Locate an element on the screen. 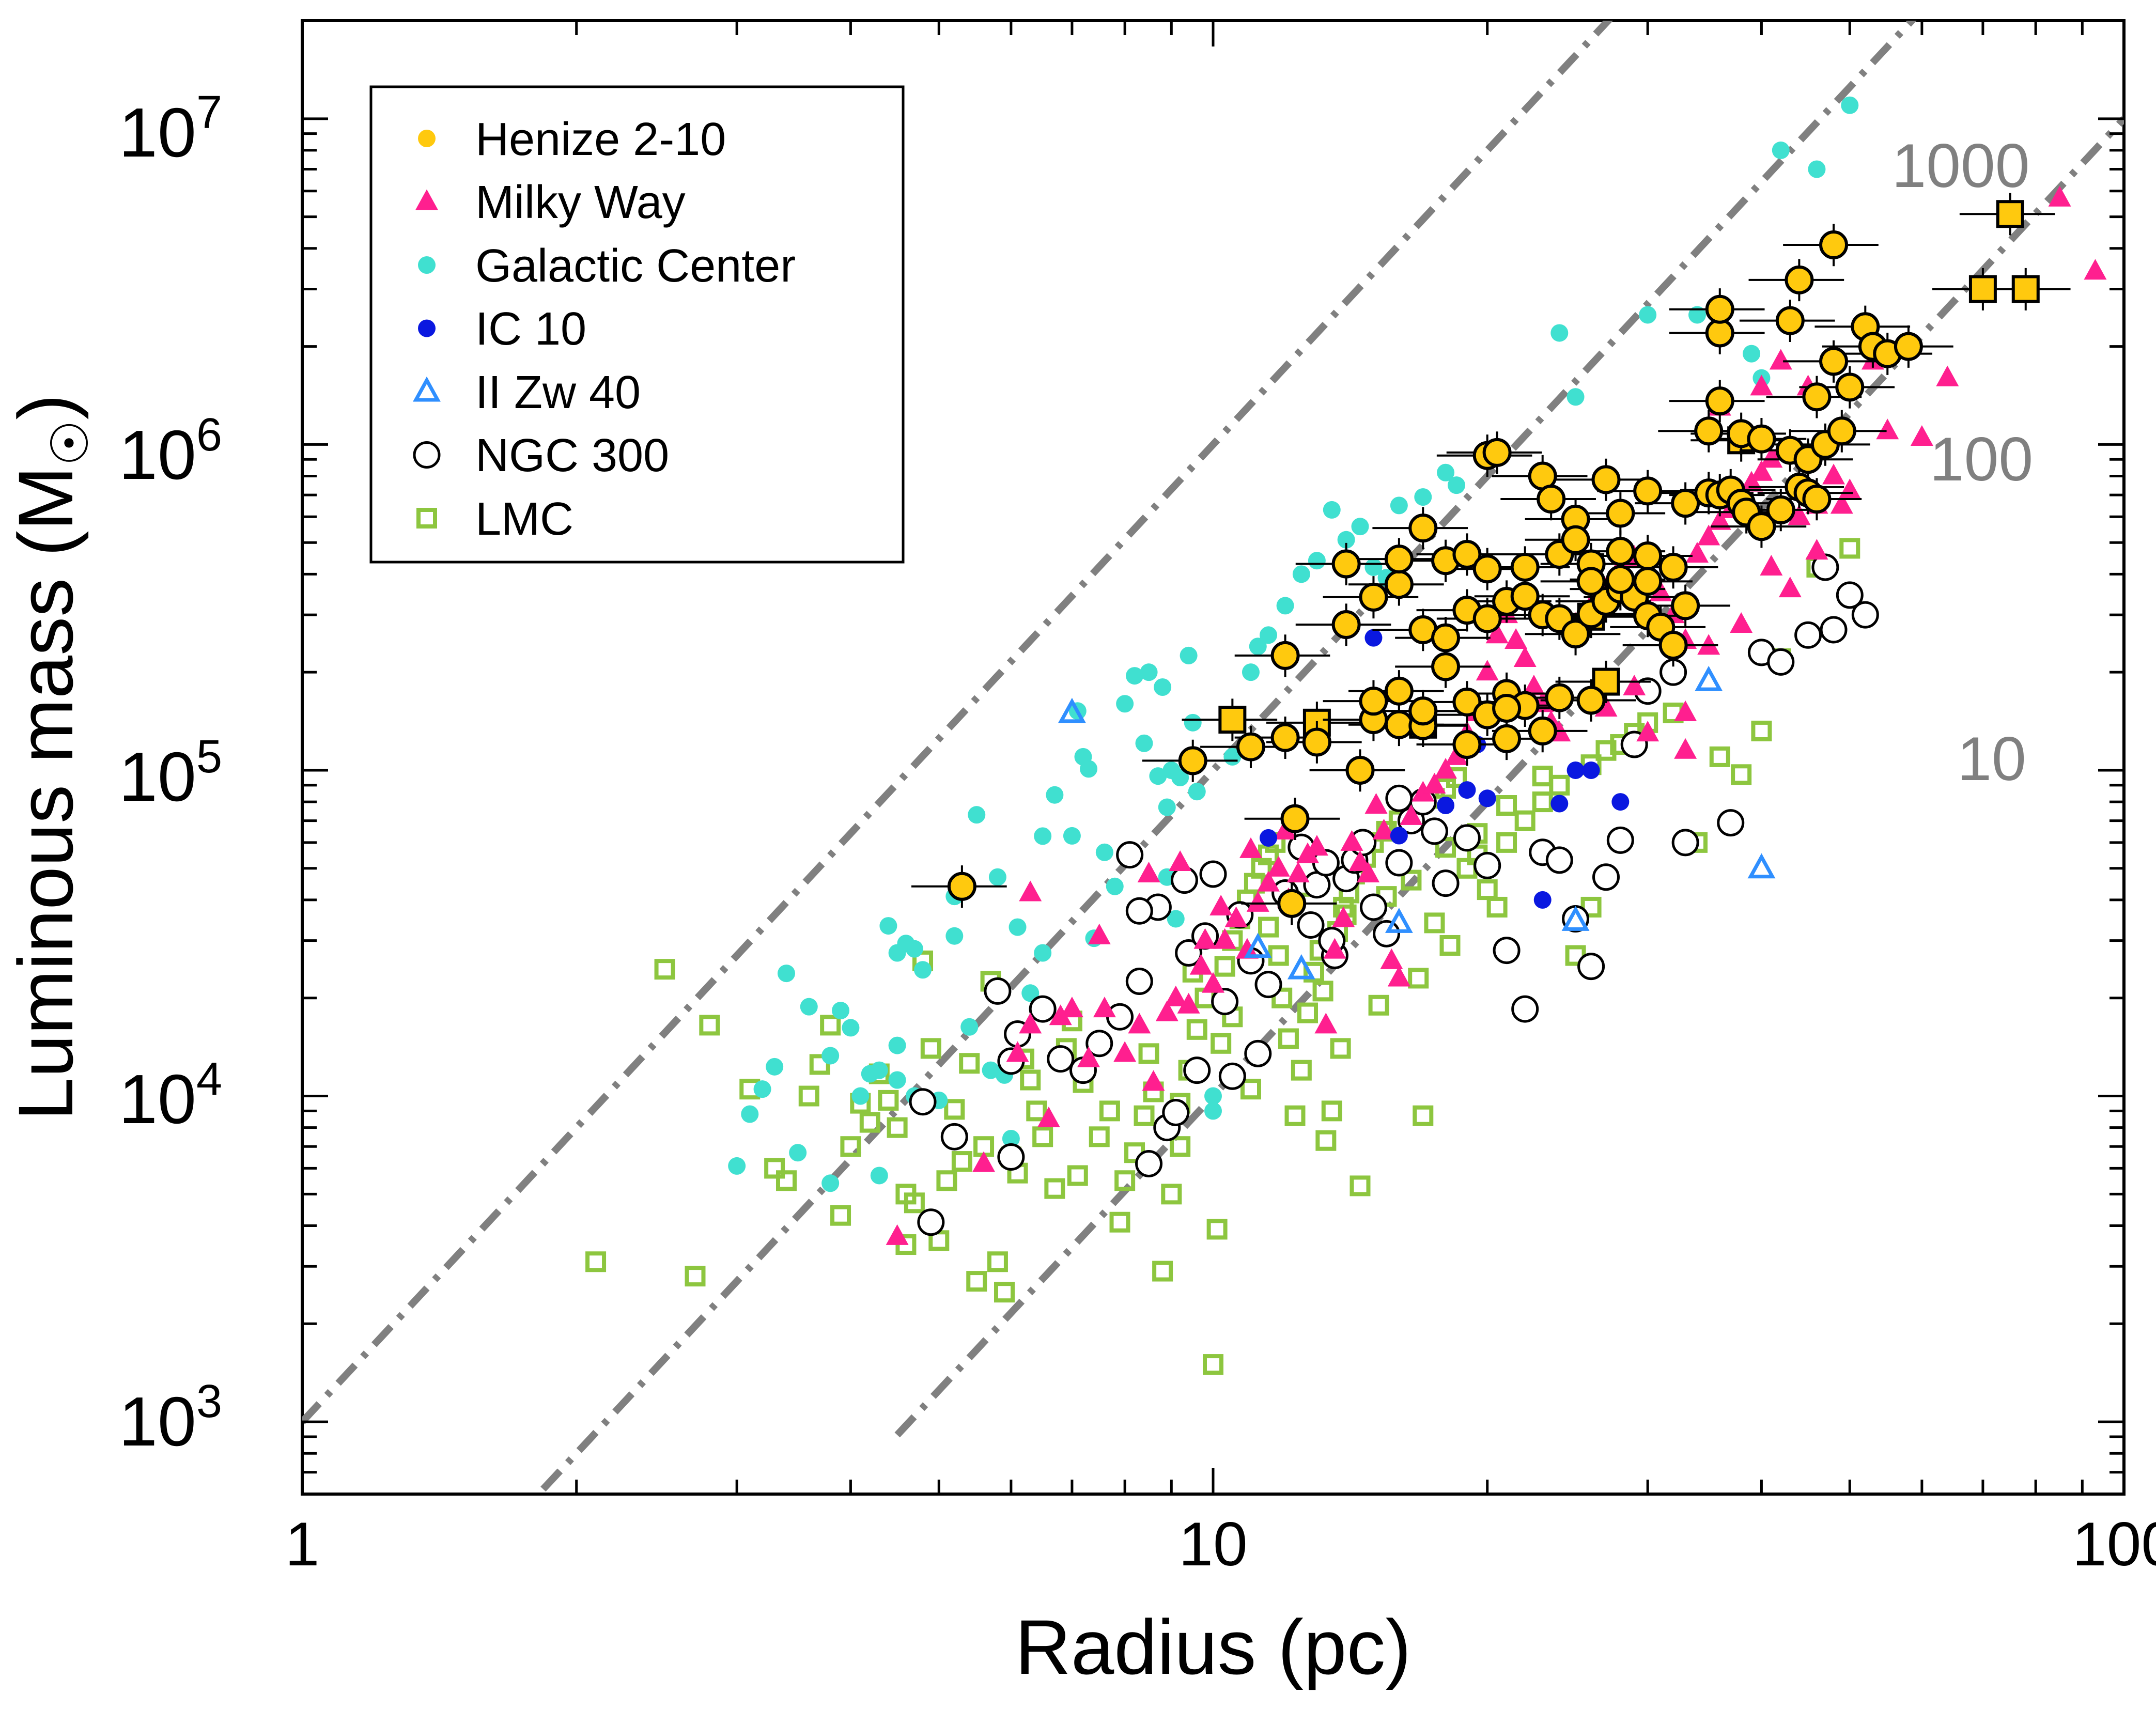 This screenshot has width=2156, height=1725. y-tick-label: 10⁴ is located at coordinates (170, 1095).